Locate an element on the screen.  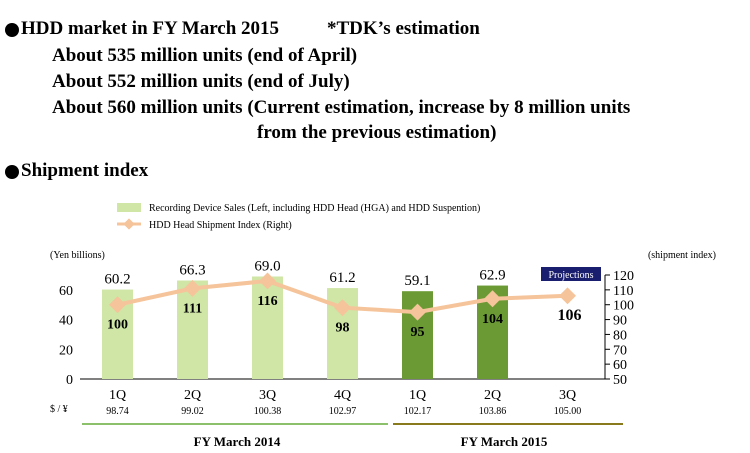
y-right-tick: 110 is located at coordinates (623, 291).